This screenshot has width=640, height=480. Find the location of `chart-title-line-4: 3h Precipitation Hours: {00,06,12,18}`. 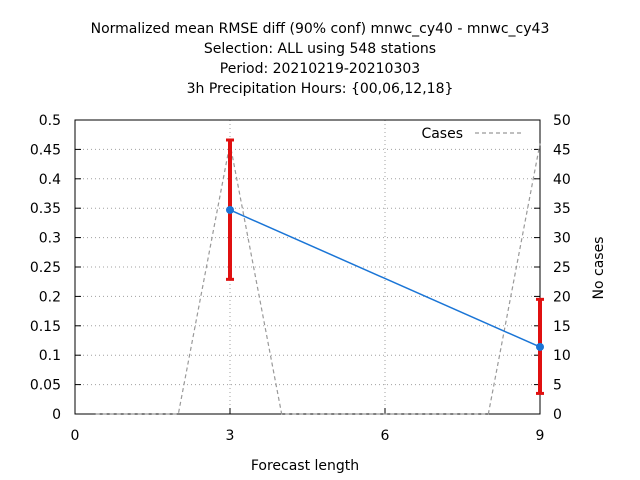

chart-title-line-4: 3h Precipitation Hours: {00,06,12,18} is located at coordinates (320, 89).